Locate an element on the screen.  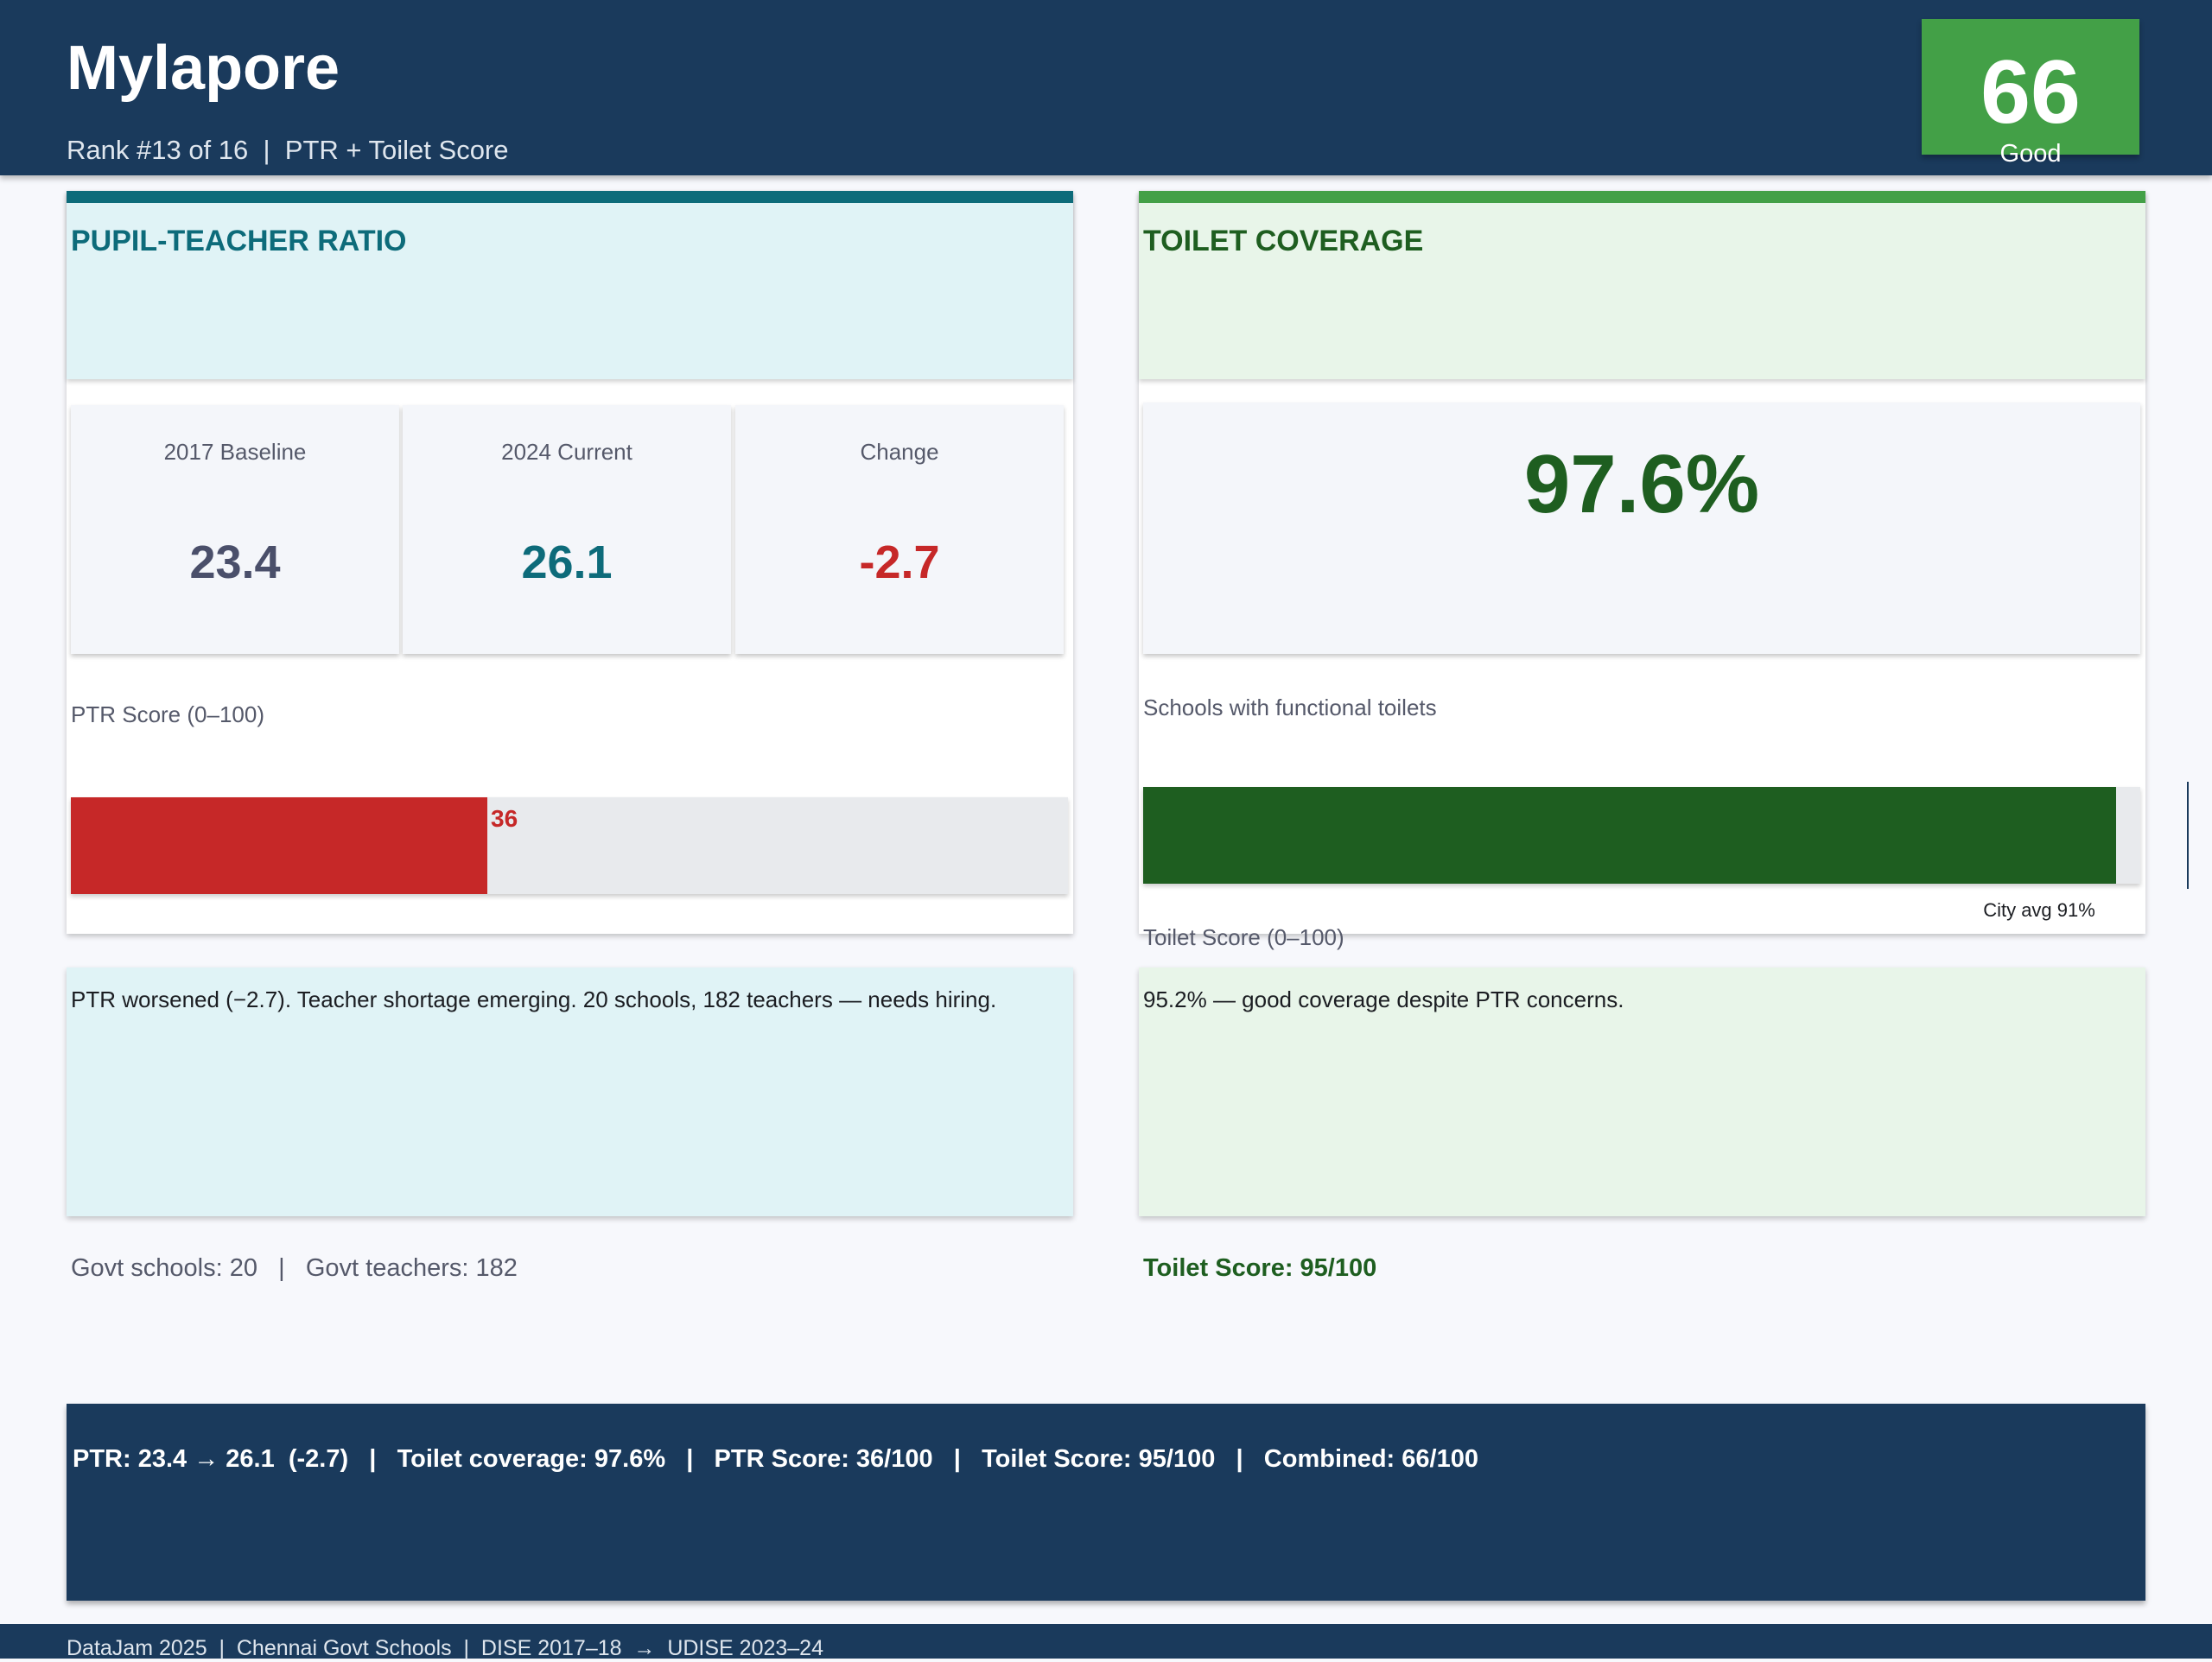
ptr-score-value: 36 is located at coordinates (504, 818).